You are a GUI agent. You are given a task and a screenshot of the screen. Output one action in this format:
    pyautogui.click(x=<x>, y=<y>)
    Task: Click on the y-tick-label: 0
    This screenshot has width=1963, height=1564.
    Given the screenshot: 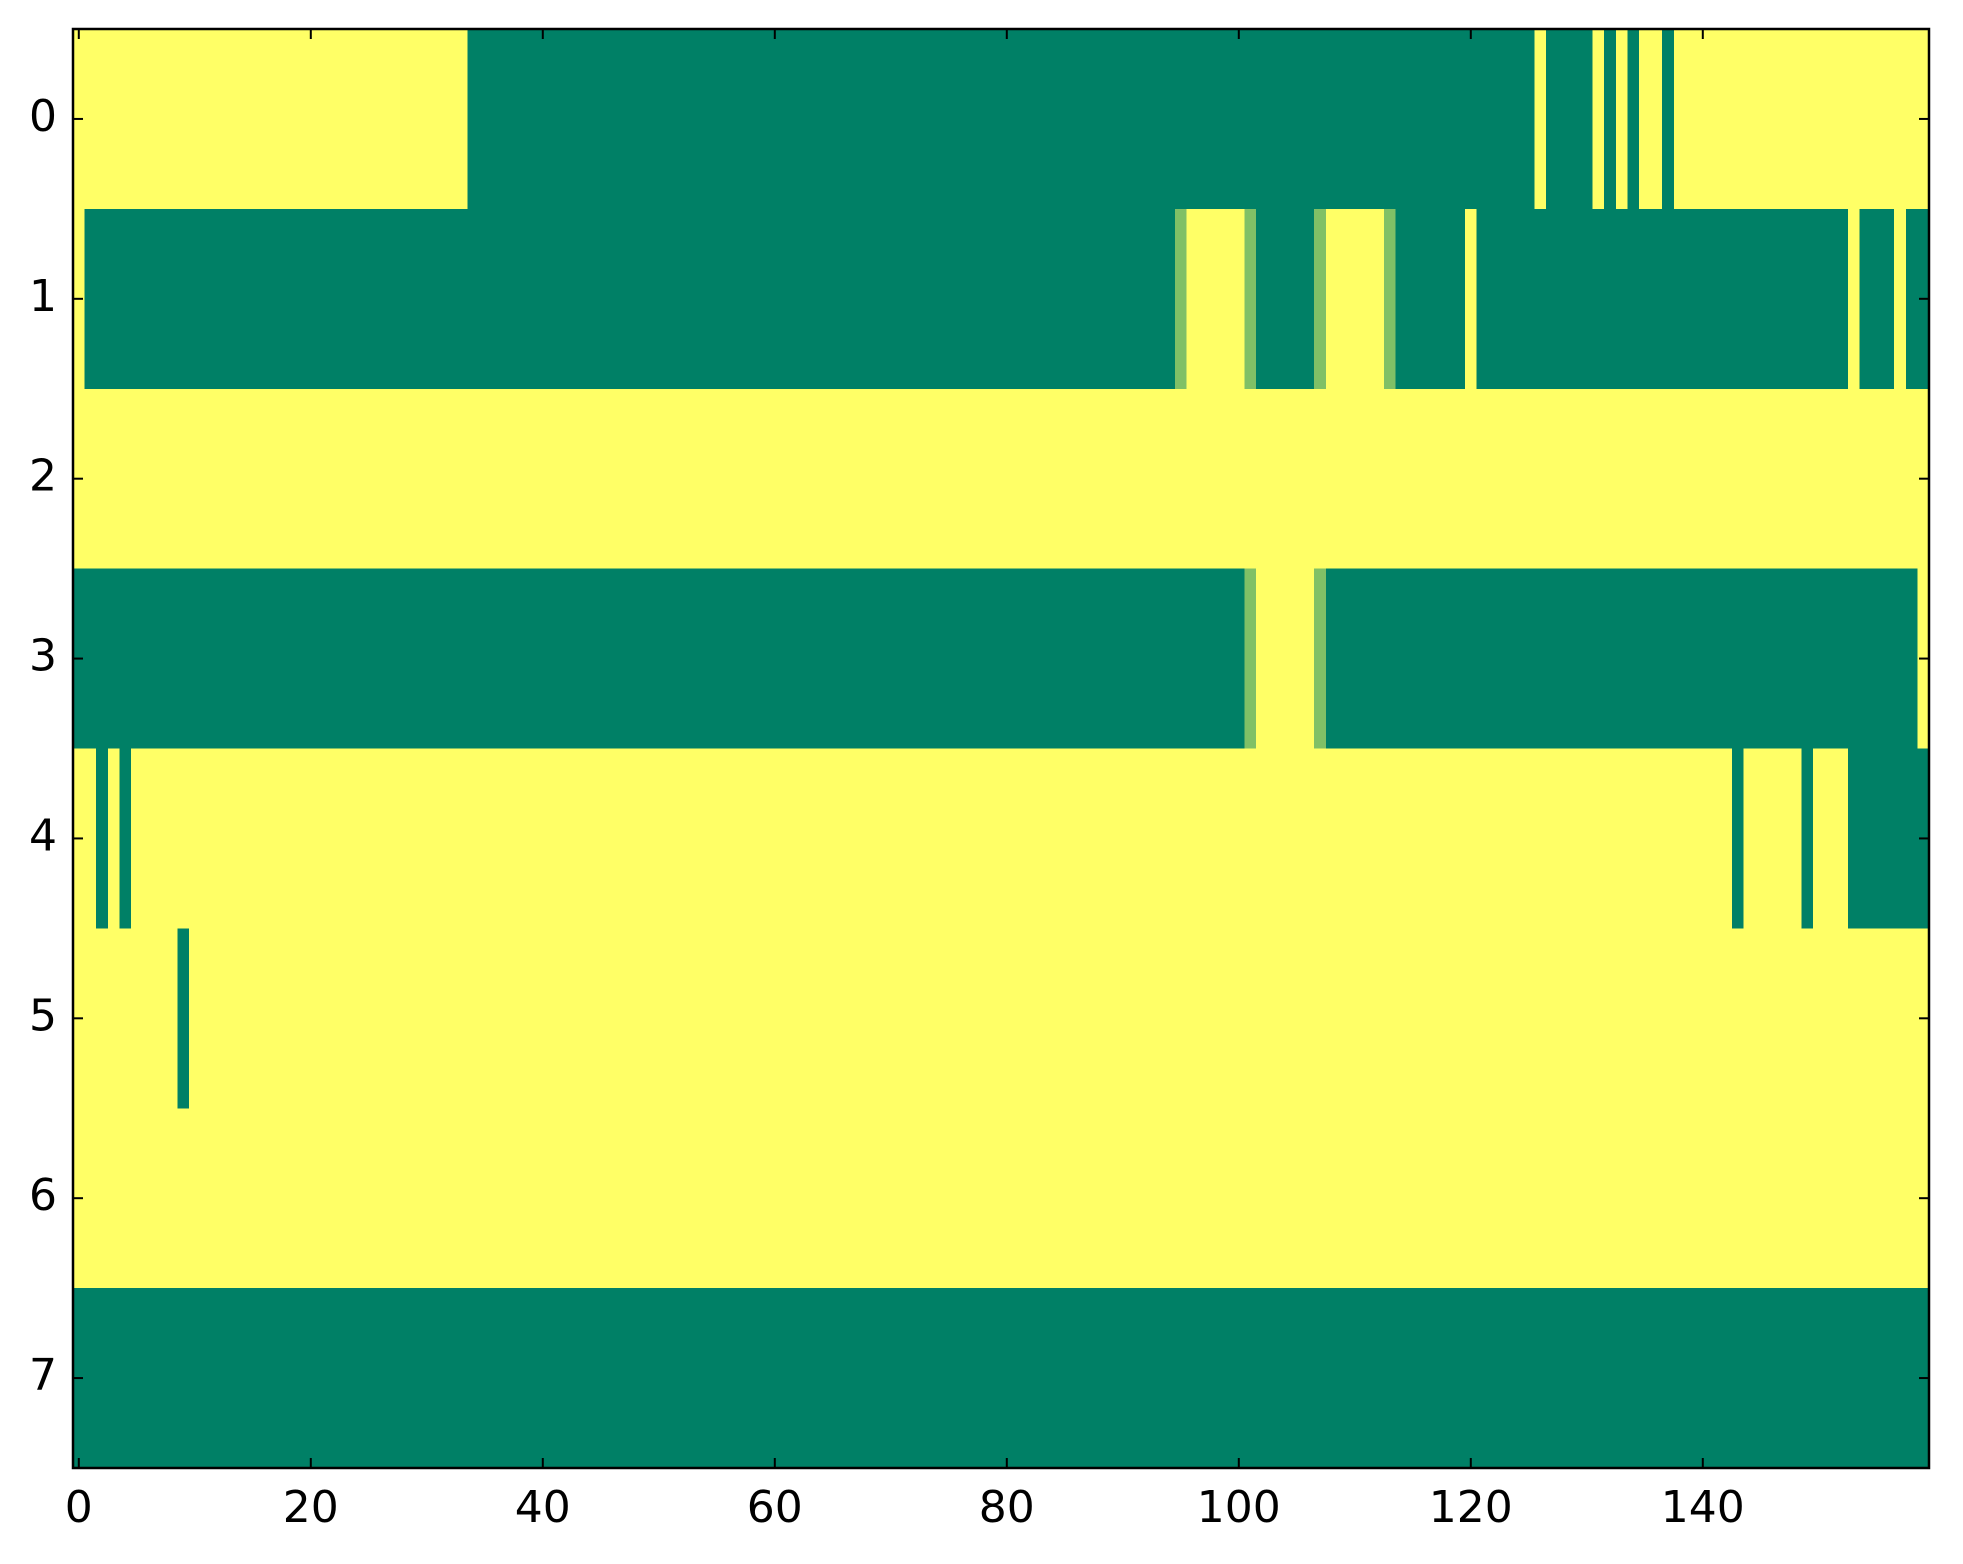 What is the action you would take?
    pyautogui.click(x=43, y=116)
    